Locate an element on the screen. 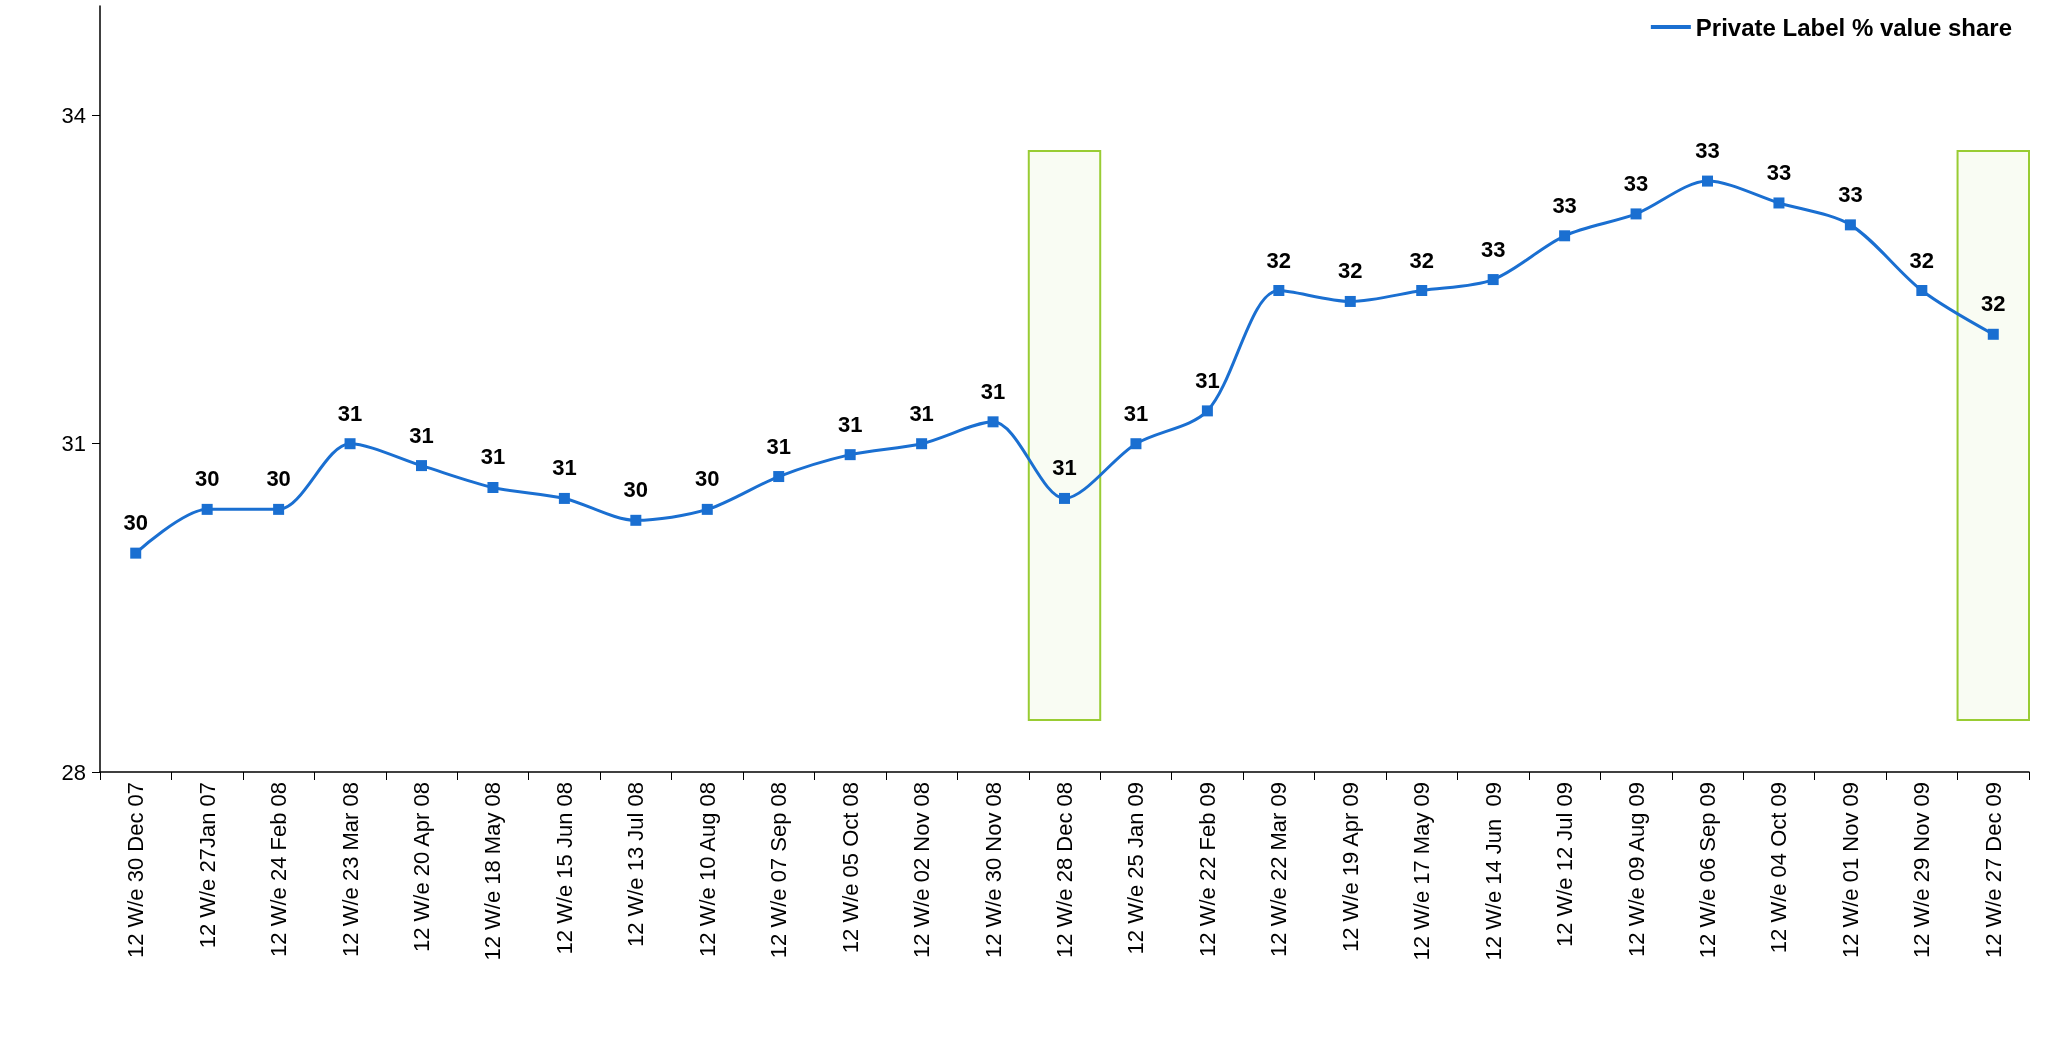 Image resolution: width=2047 pixels, height=1052 pixels. x-tick-label: 12 W/e 13 Jul 08 is located at coordinates (636, 865).